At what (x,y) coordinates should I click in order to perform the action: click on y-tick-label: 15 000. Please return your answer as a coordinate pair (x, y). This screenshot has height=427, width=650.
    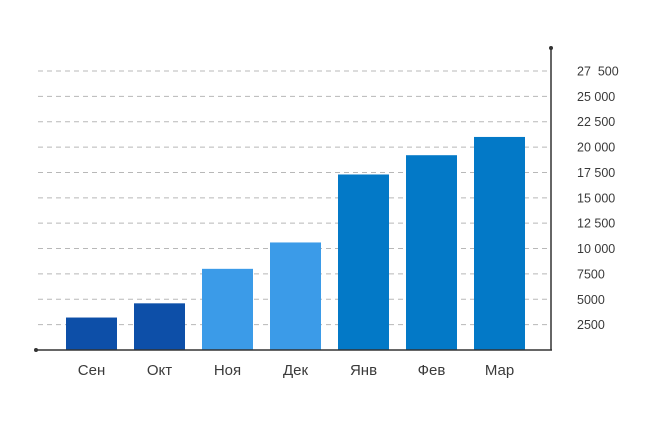
    Looking at the image, I should click on (596, 198).